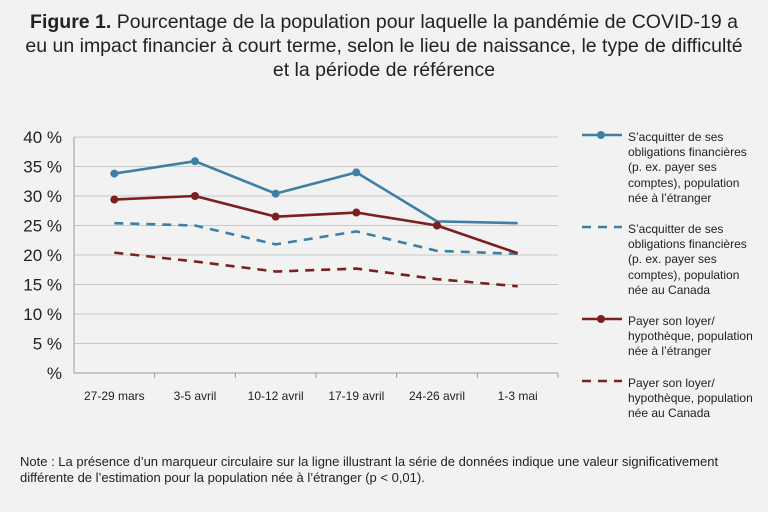 Image resolution: width=768 pixels, height=512 pixels. I want to click on y-tick-label: 40 %, so click(42, 137).